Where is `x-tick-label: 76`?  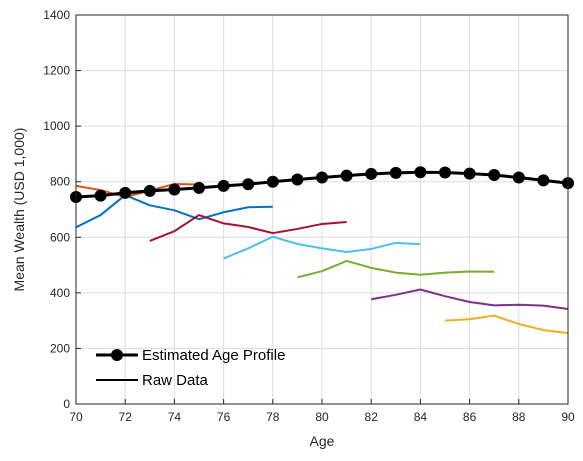 x-tick-label: 76 is located at coordinates (224, 417).